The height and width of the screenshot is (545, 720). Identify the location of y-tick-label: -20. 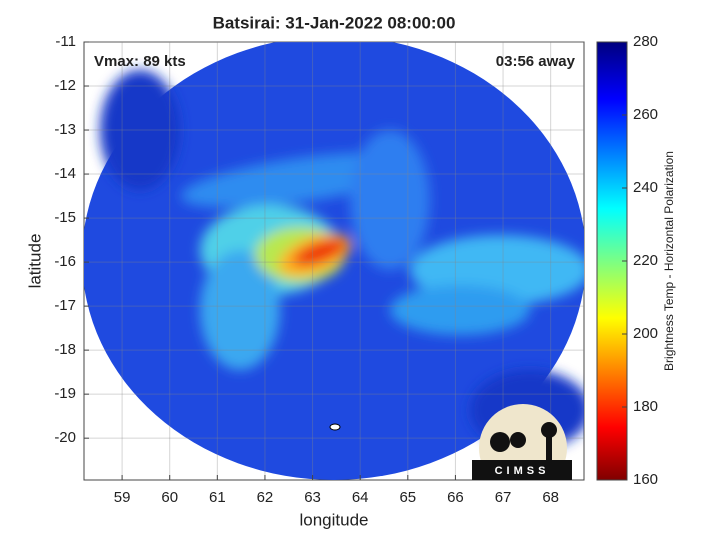
(65, 437).